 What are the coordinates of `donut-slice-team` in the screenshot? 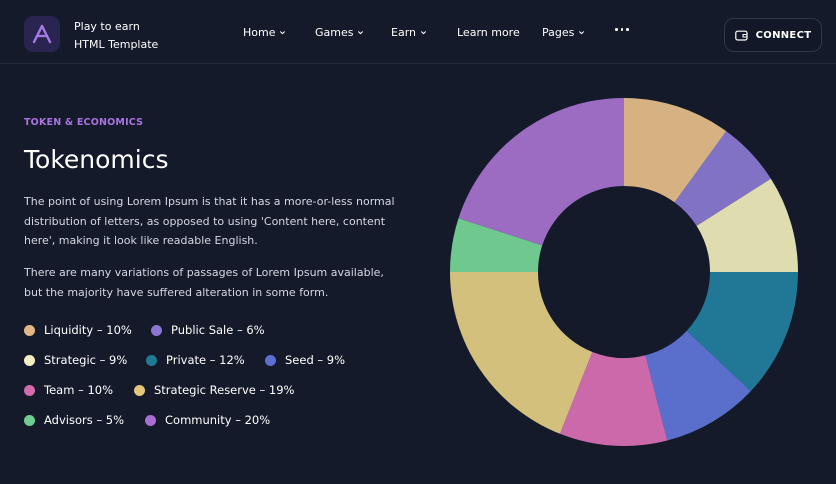 It's located at (613, 398).